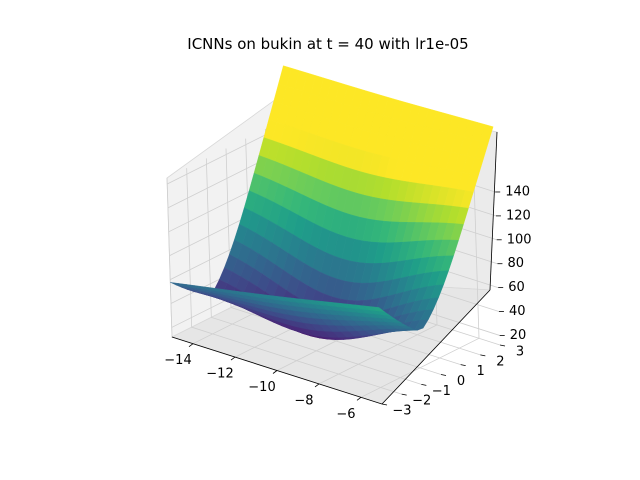 The height and width of the screenshot is (480, 640). I want to click on z-axis-ticks: 20 40 60 80 100 120 140, so click(513, 263).